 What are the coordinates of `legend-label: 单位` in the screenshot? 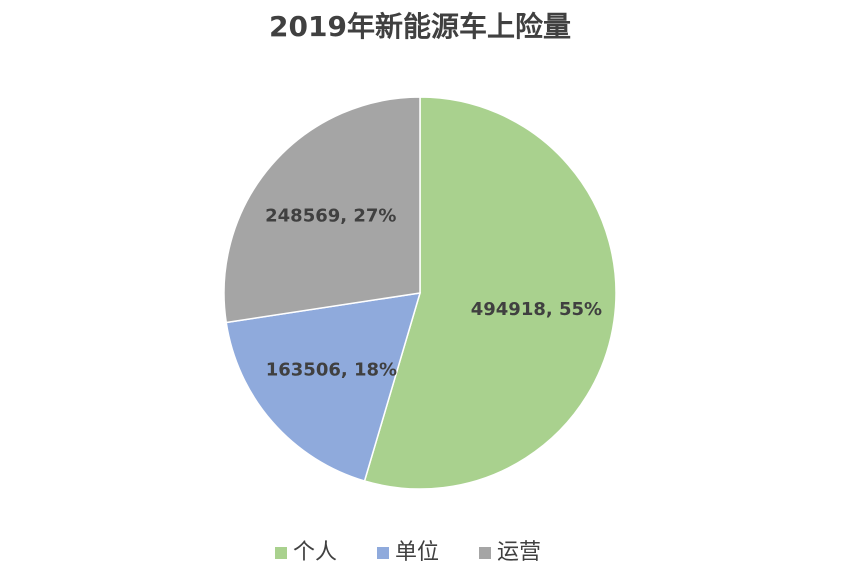 It's located at (417, 552).